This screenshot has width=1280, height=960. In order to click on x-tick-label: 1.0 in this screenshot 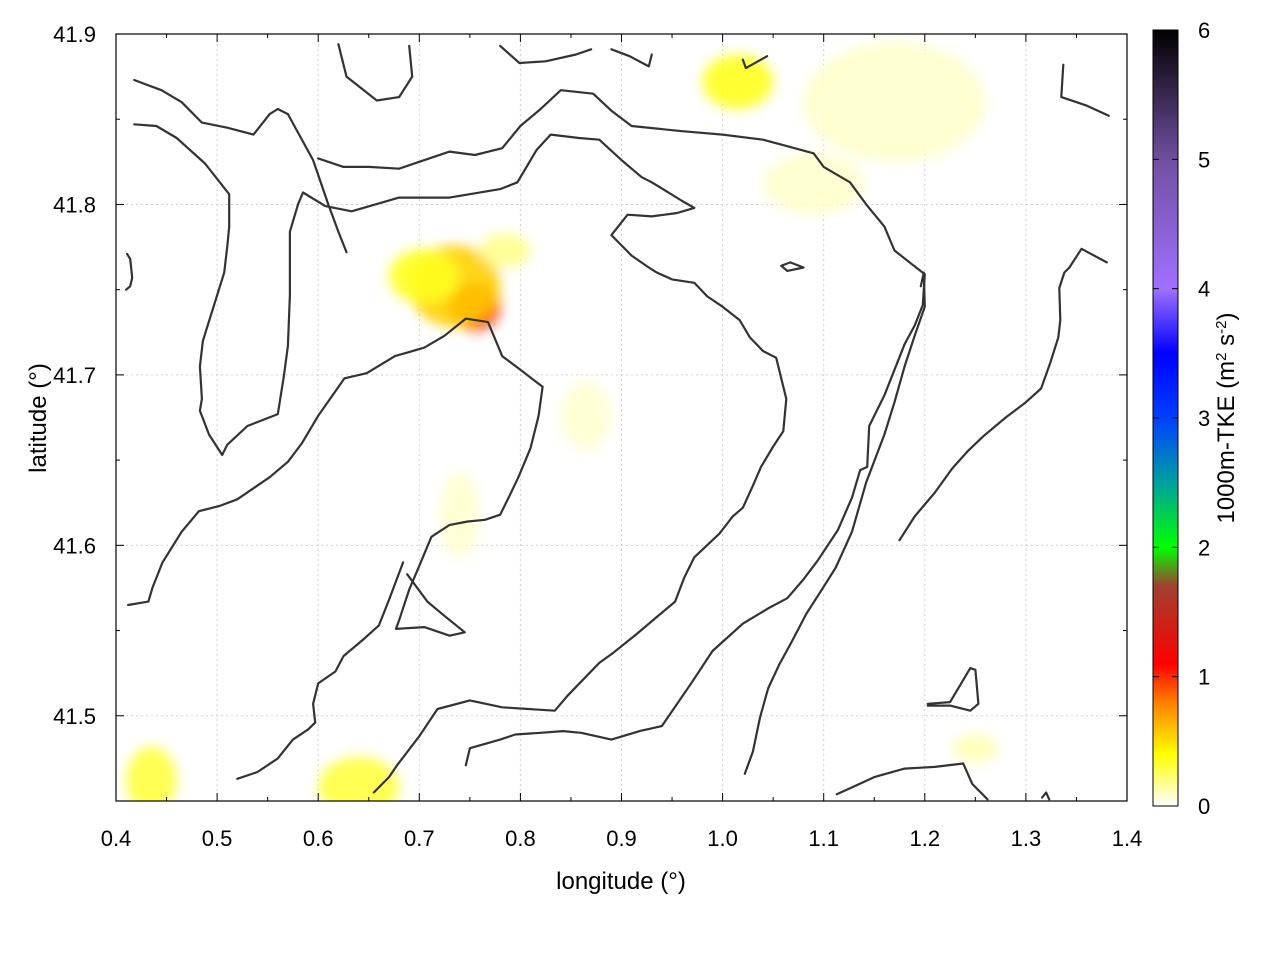, I will do `click(722, 838)`.